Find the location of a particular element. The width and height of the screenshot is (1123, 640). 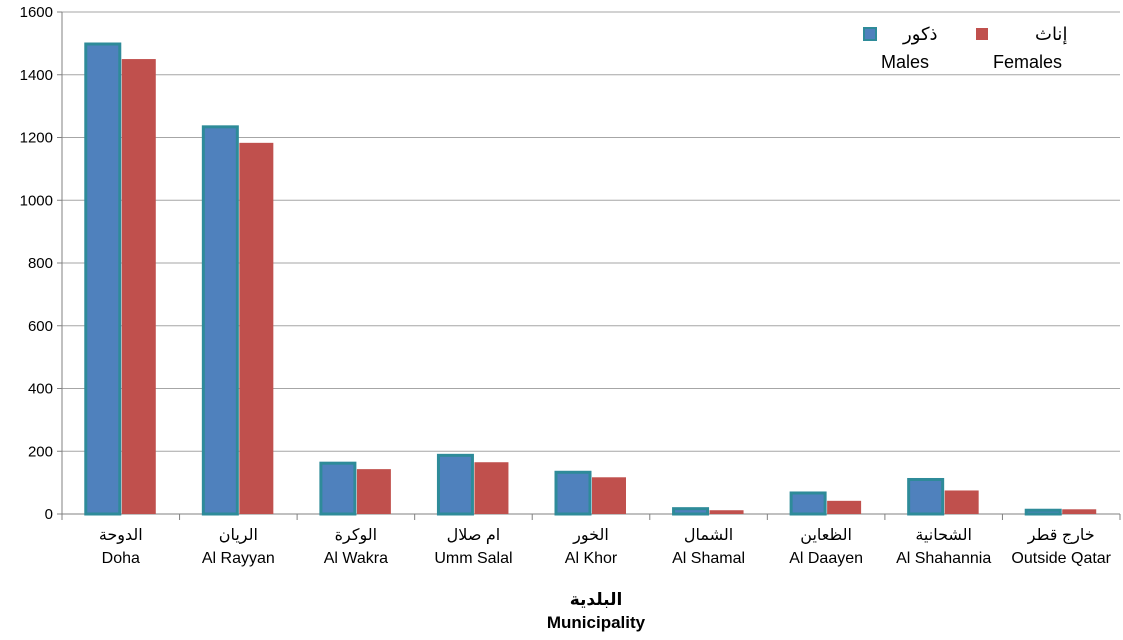

bar-females-al-daayen is located at coordinates (844, 507).